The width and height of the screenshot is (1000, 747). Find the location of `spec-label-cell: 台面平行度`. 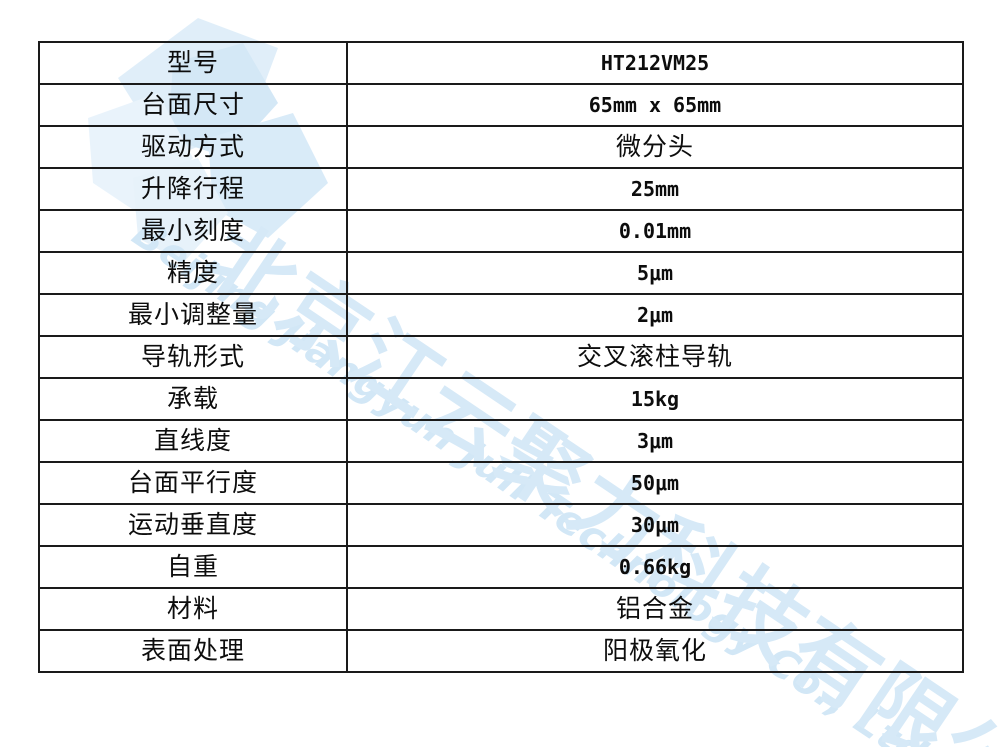

spec-label-cell: 台面平行度 is located at coordinates (193, 483).